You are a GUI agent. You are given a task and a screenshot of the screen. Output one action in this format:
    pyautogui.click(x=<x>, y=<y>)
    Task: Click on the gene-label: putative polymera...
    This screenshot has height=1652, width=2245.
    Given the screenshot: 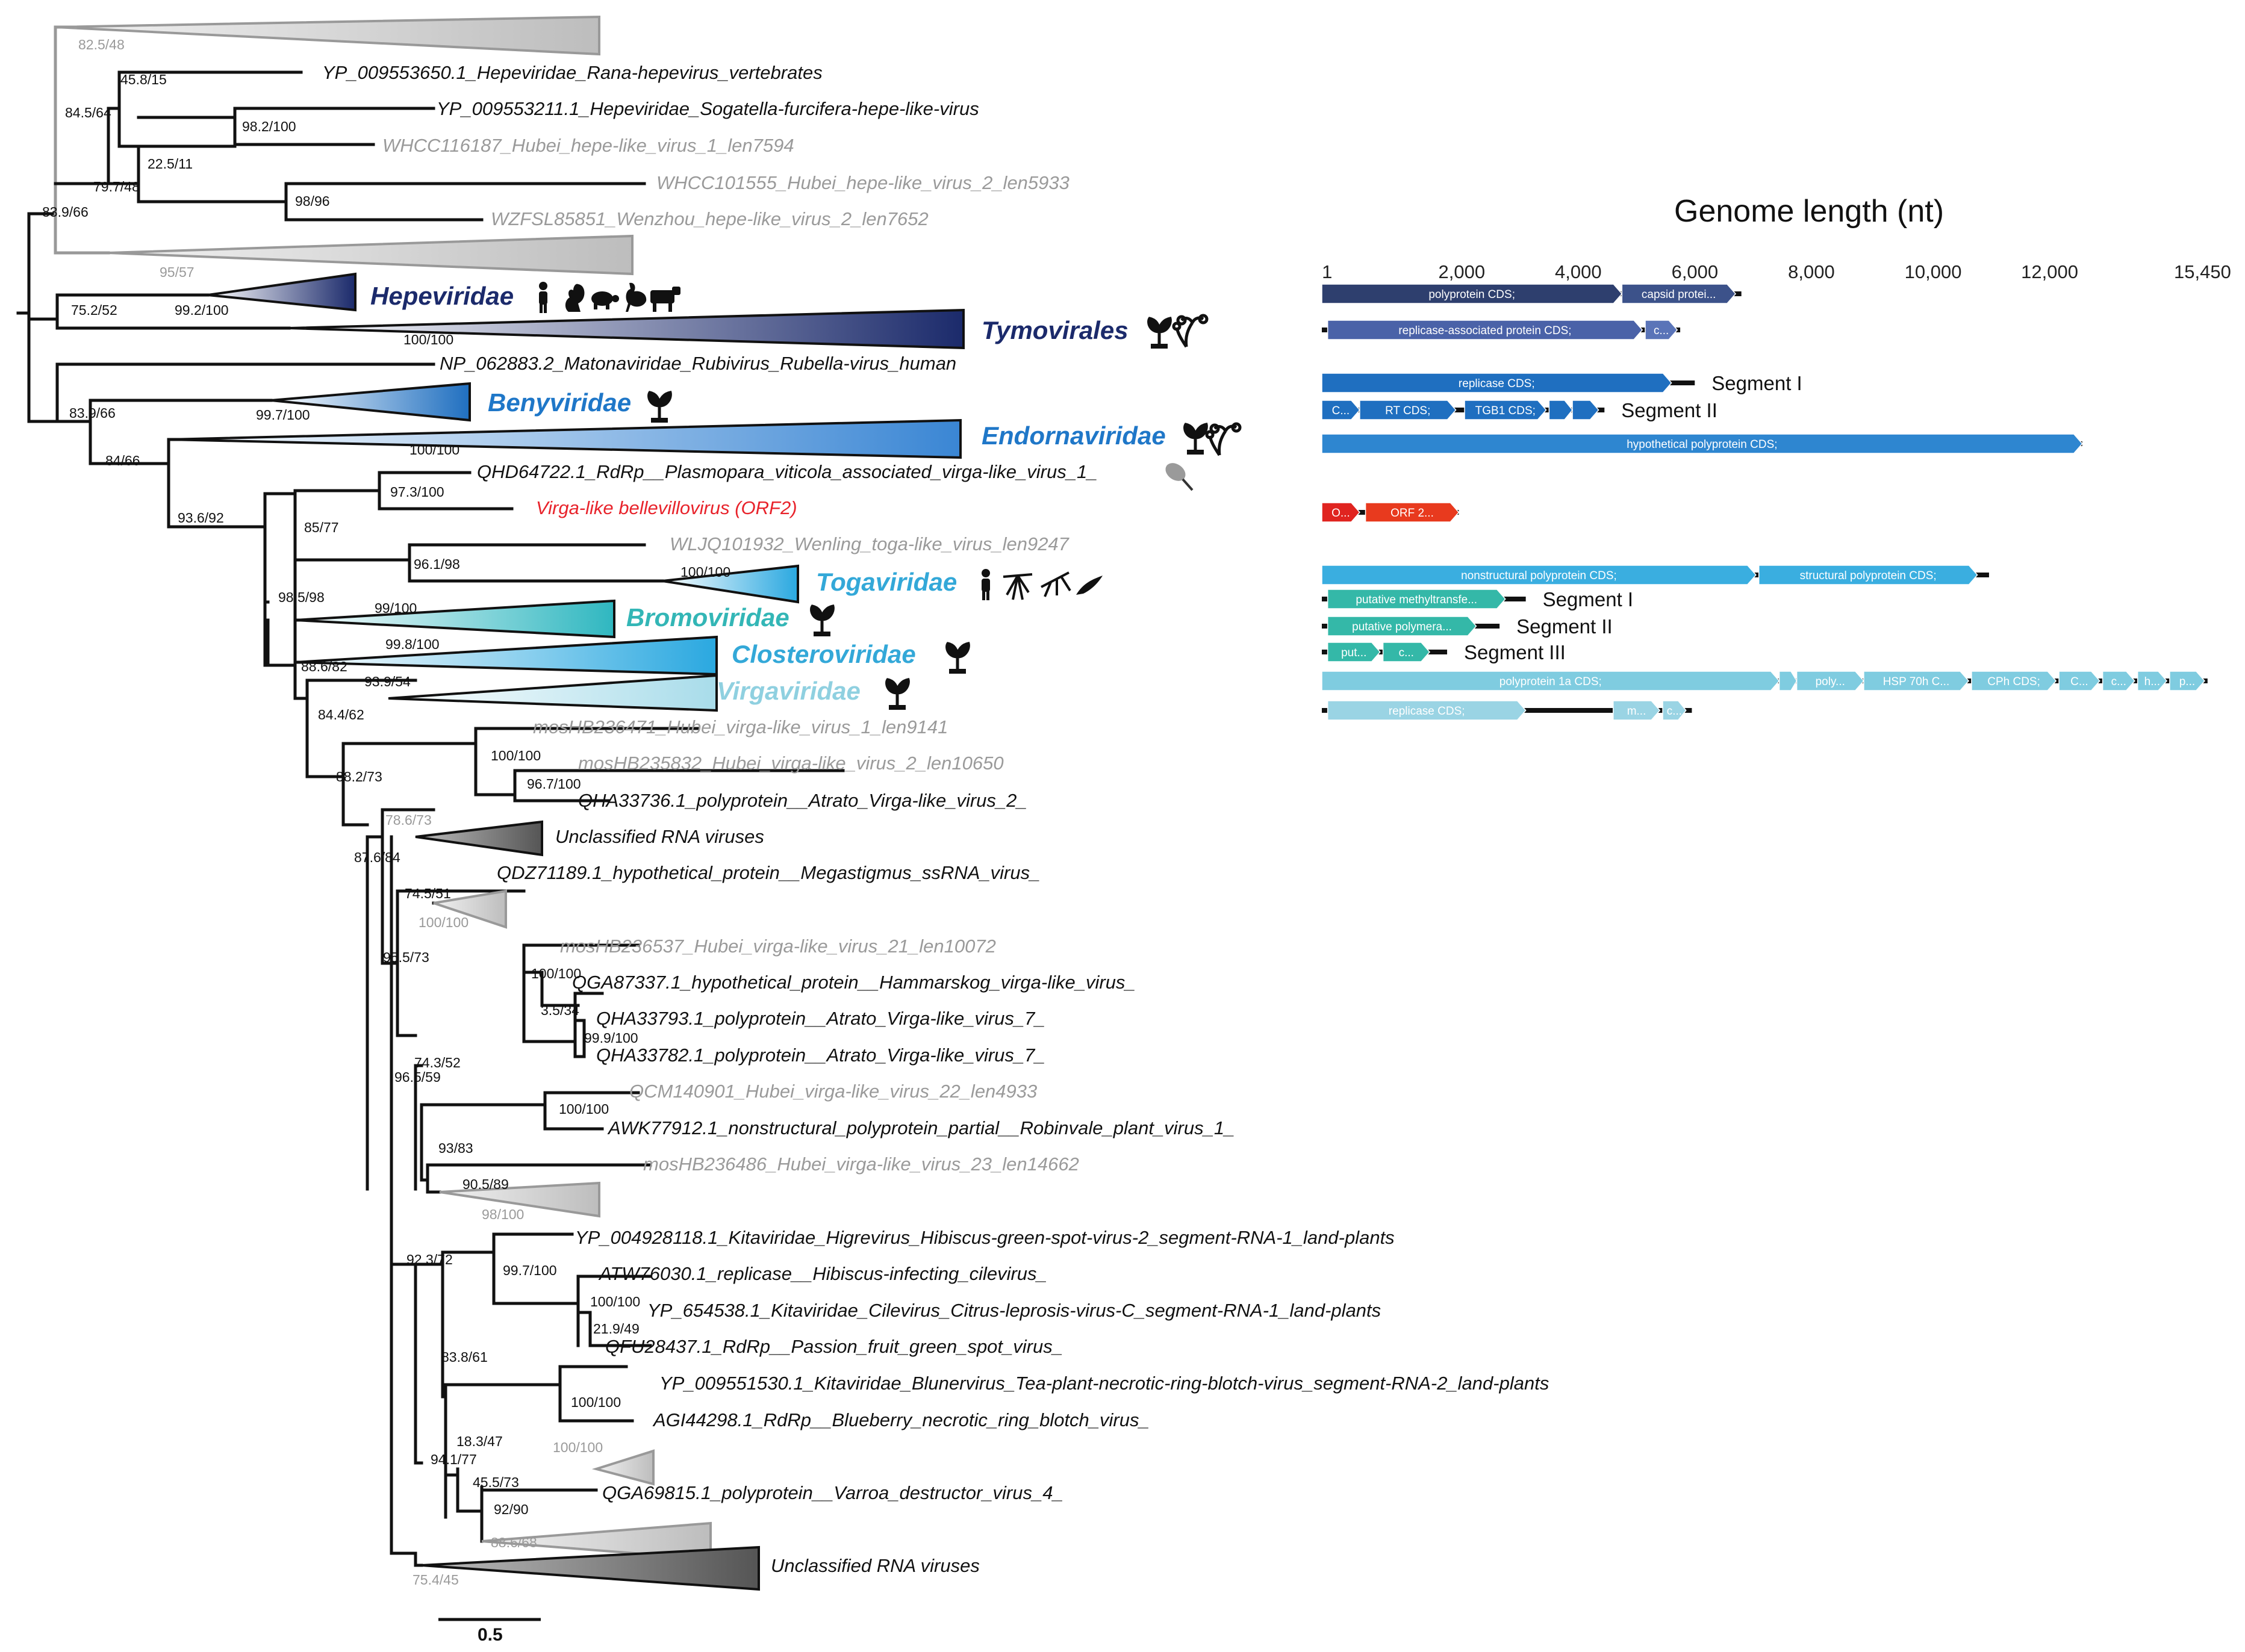 What is the action you would take?
    pyautogui.click(x=1402, y=627)
    